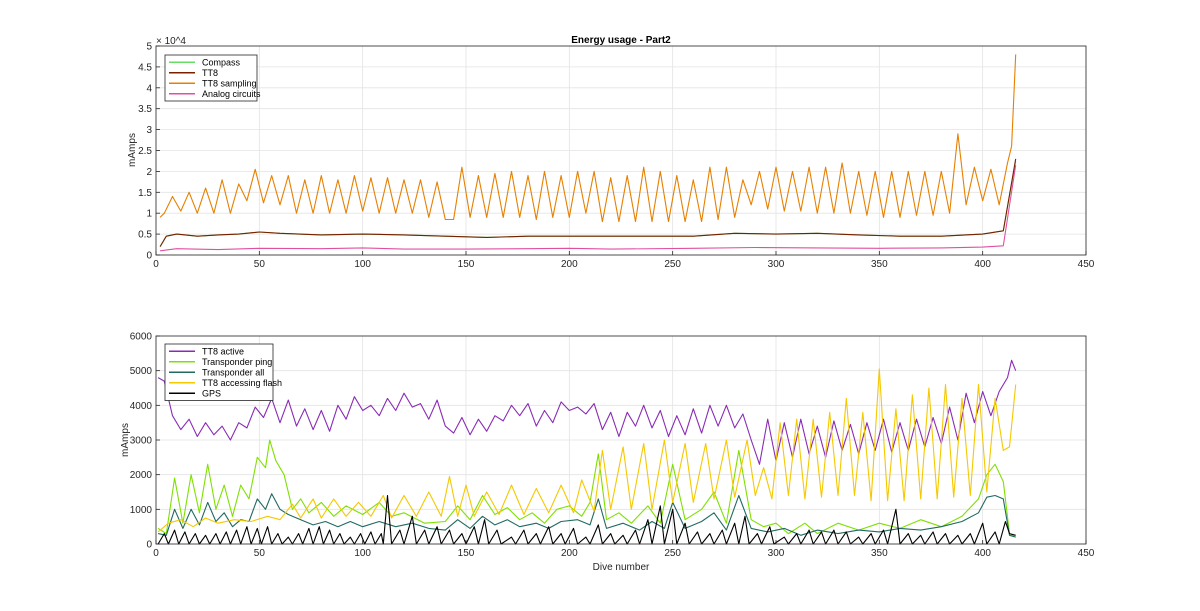  What do you see at coordinates (141, 406) in the screenshot?
I see `y-tick-label: 4000` at bounding box center [141, 406].